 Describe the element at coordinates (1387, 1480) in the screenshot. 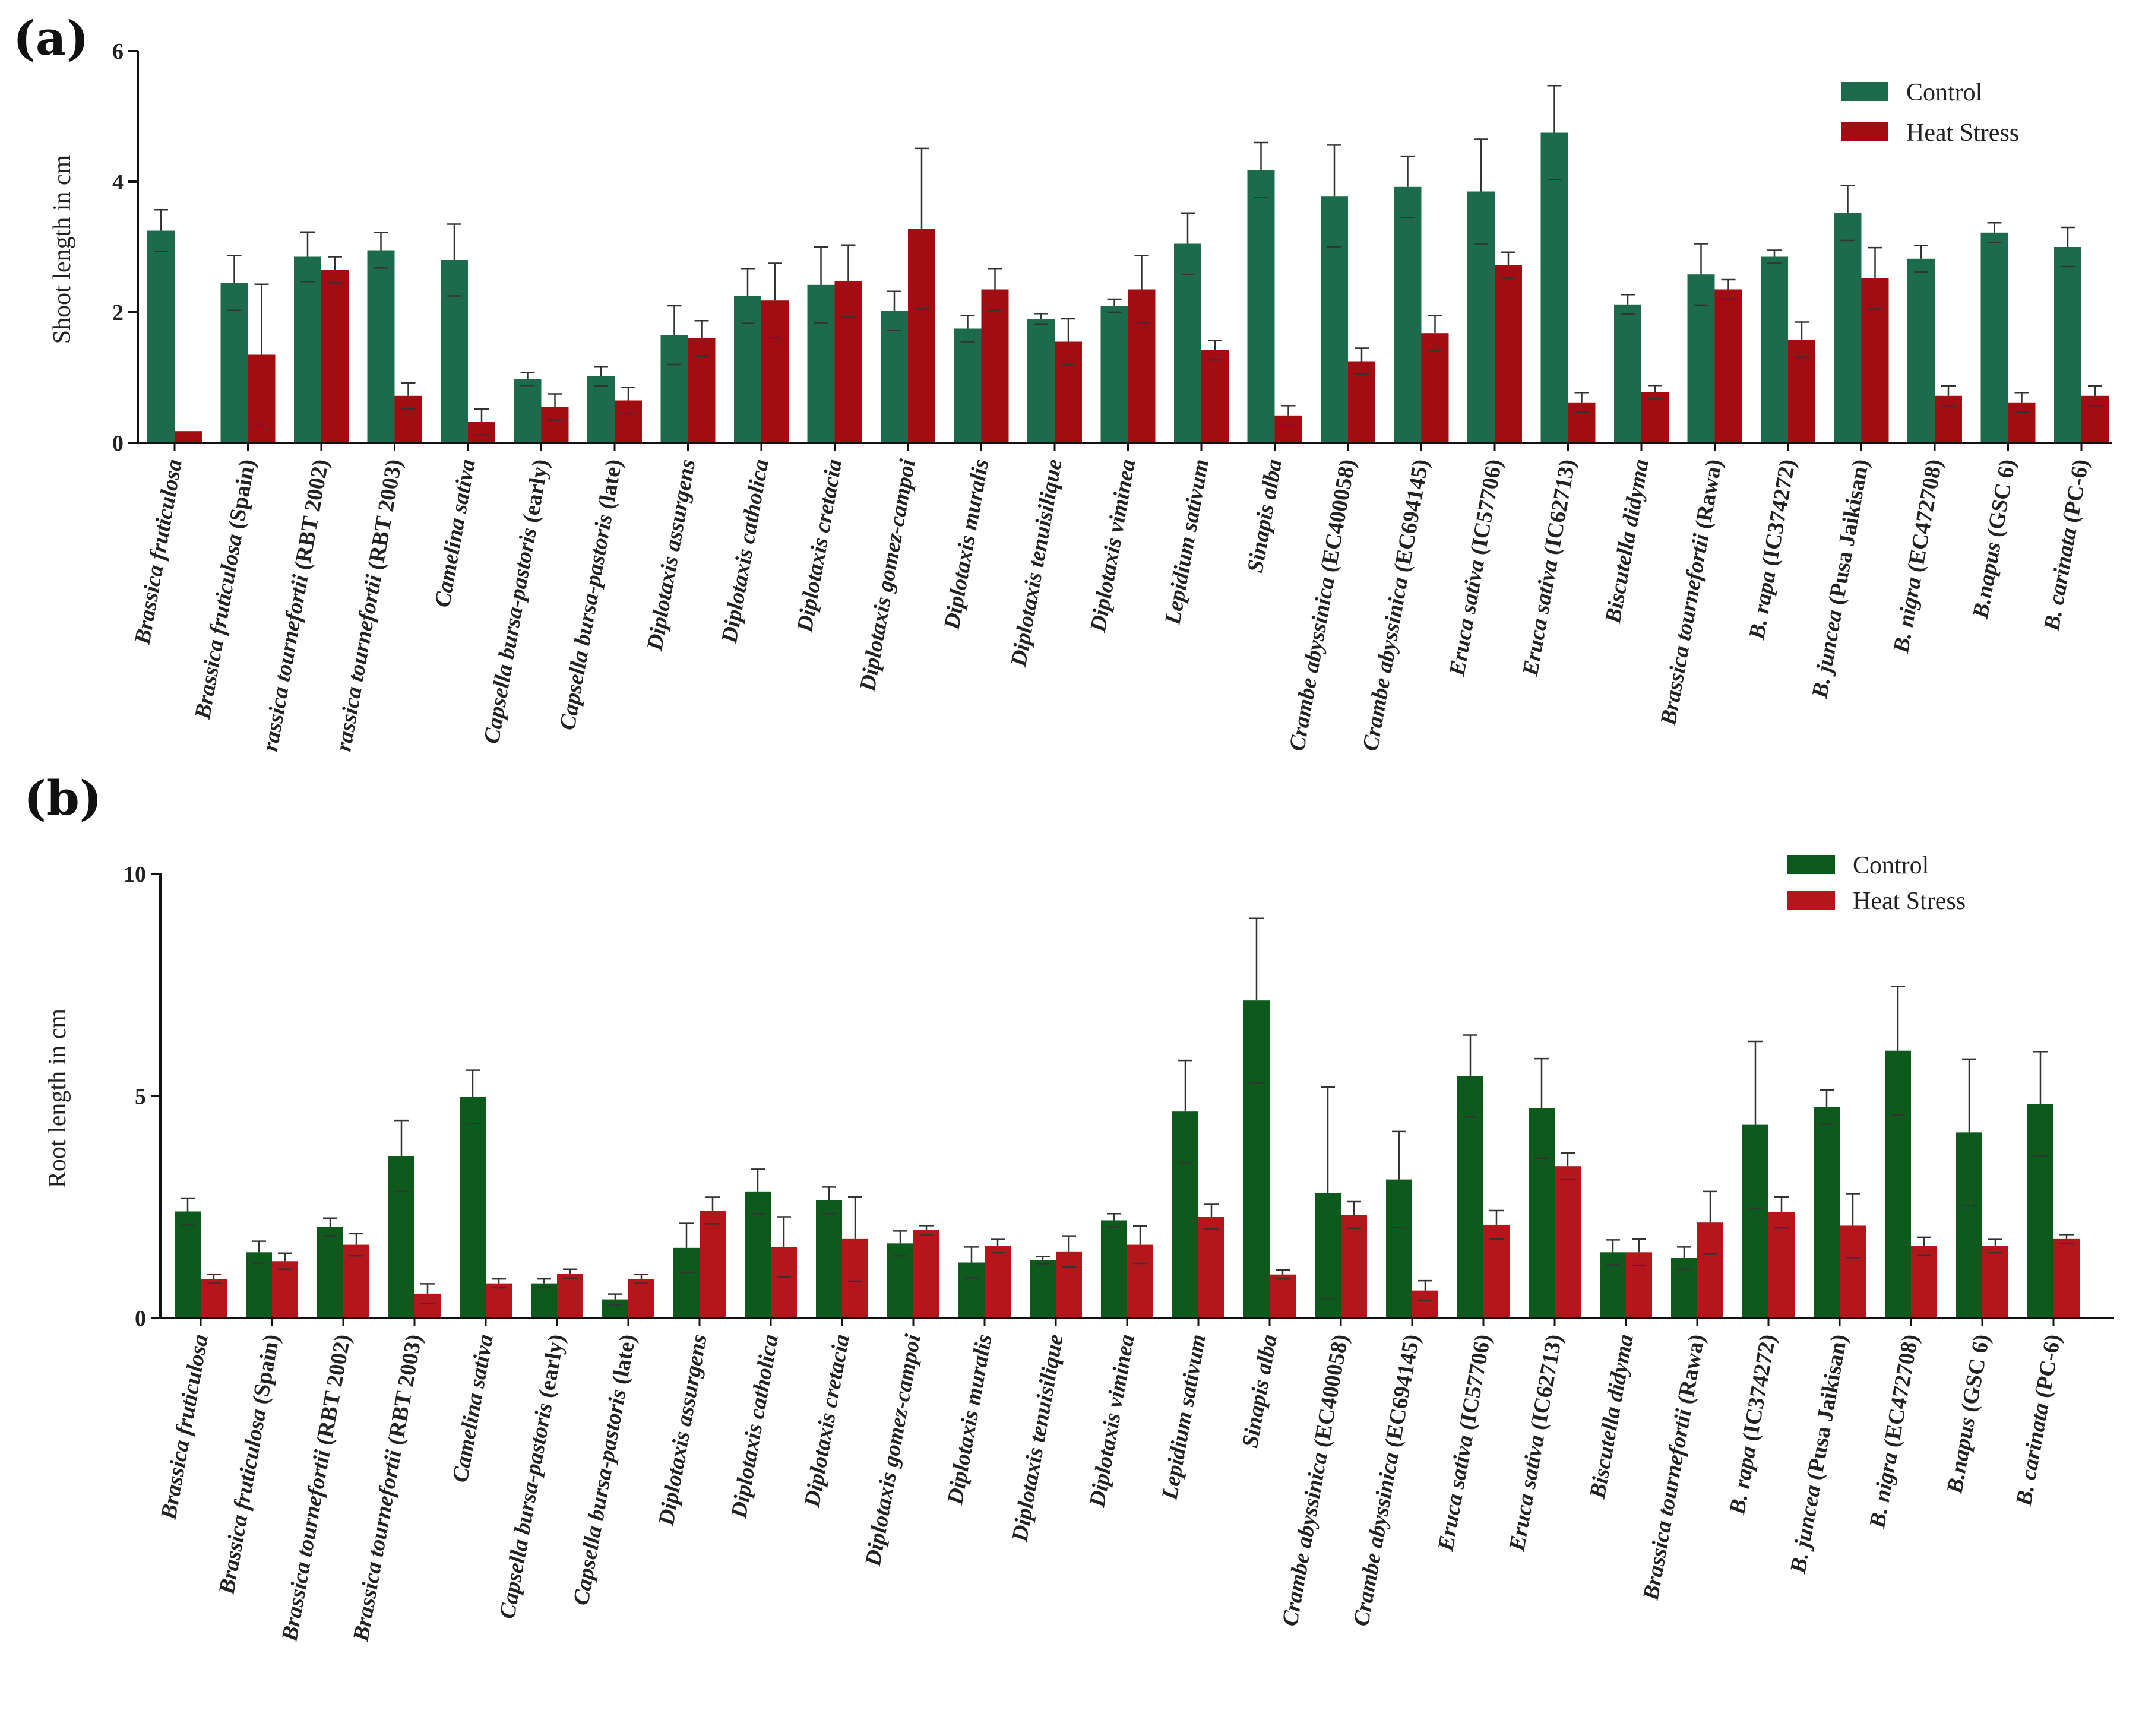

I see `b-category-label: Crambe abyssinica (EC694145)` at that location.